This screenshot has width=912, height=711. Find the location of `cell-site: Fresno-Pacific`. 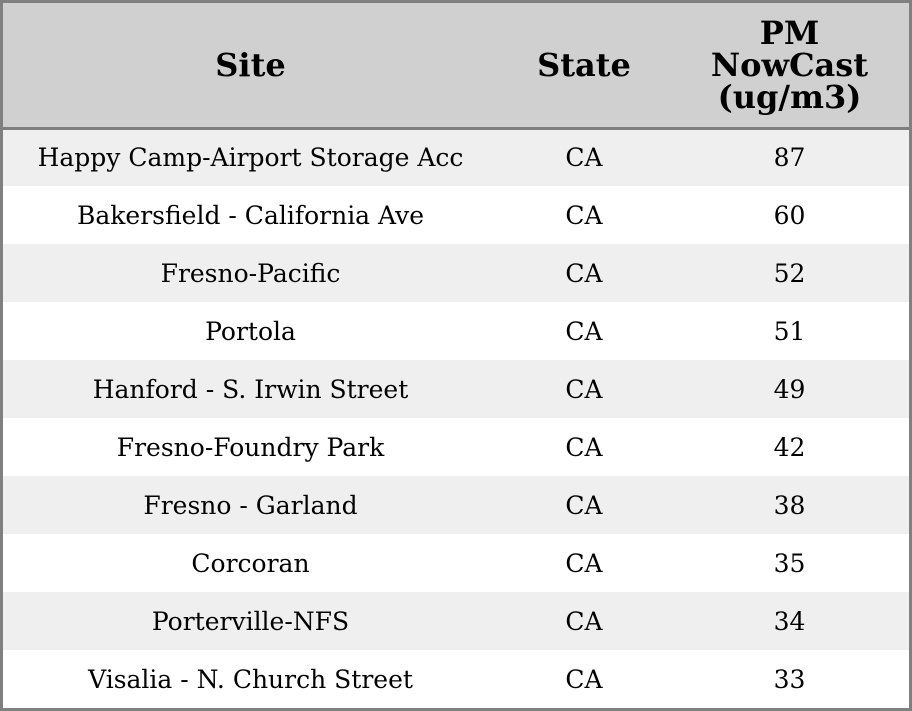

cell-site: Fresno-Pacific is located at coordinates (250, 273).